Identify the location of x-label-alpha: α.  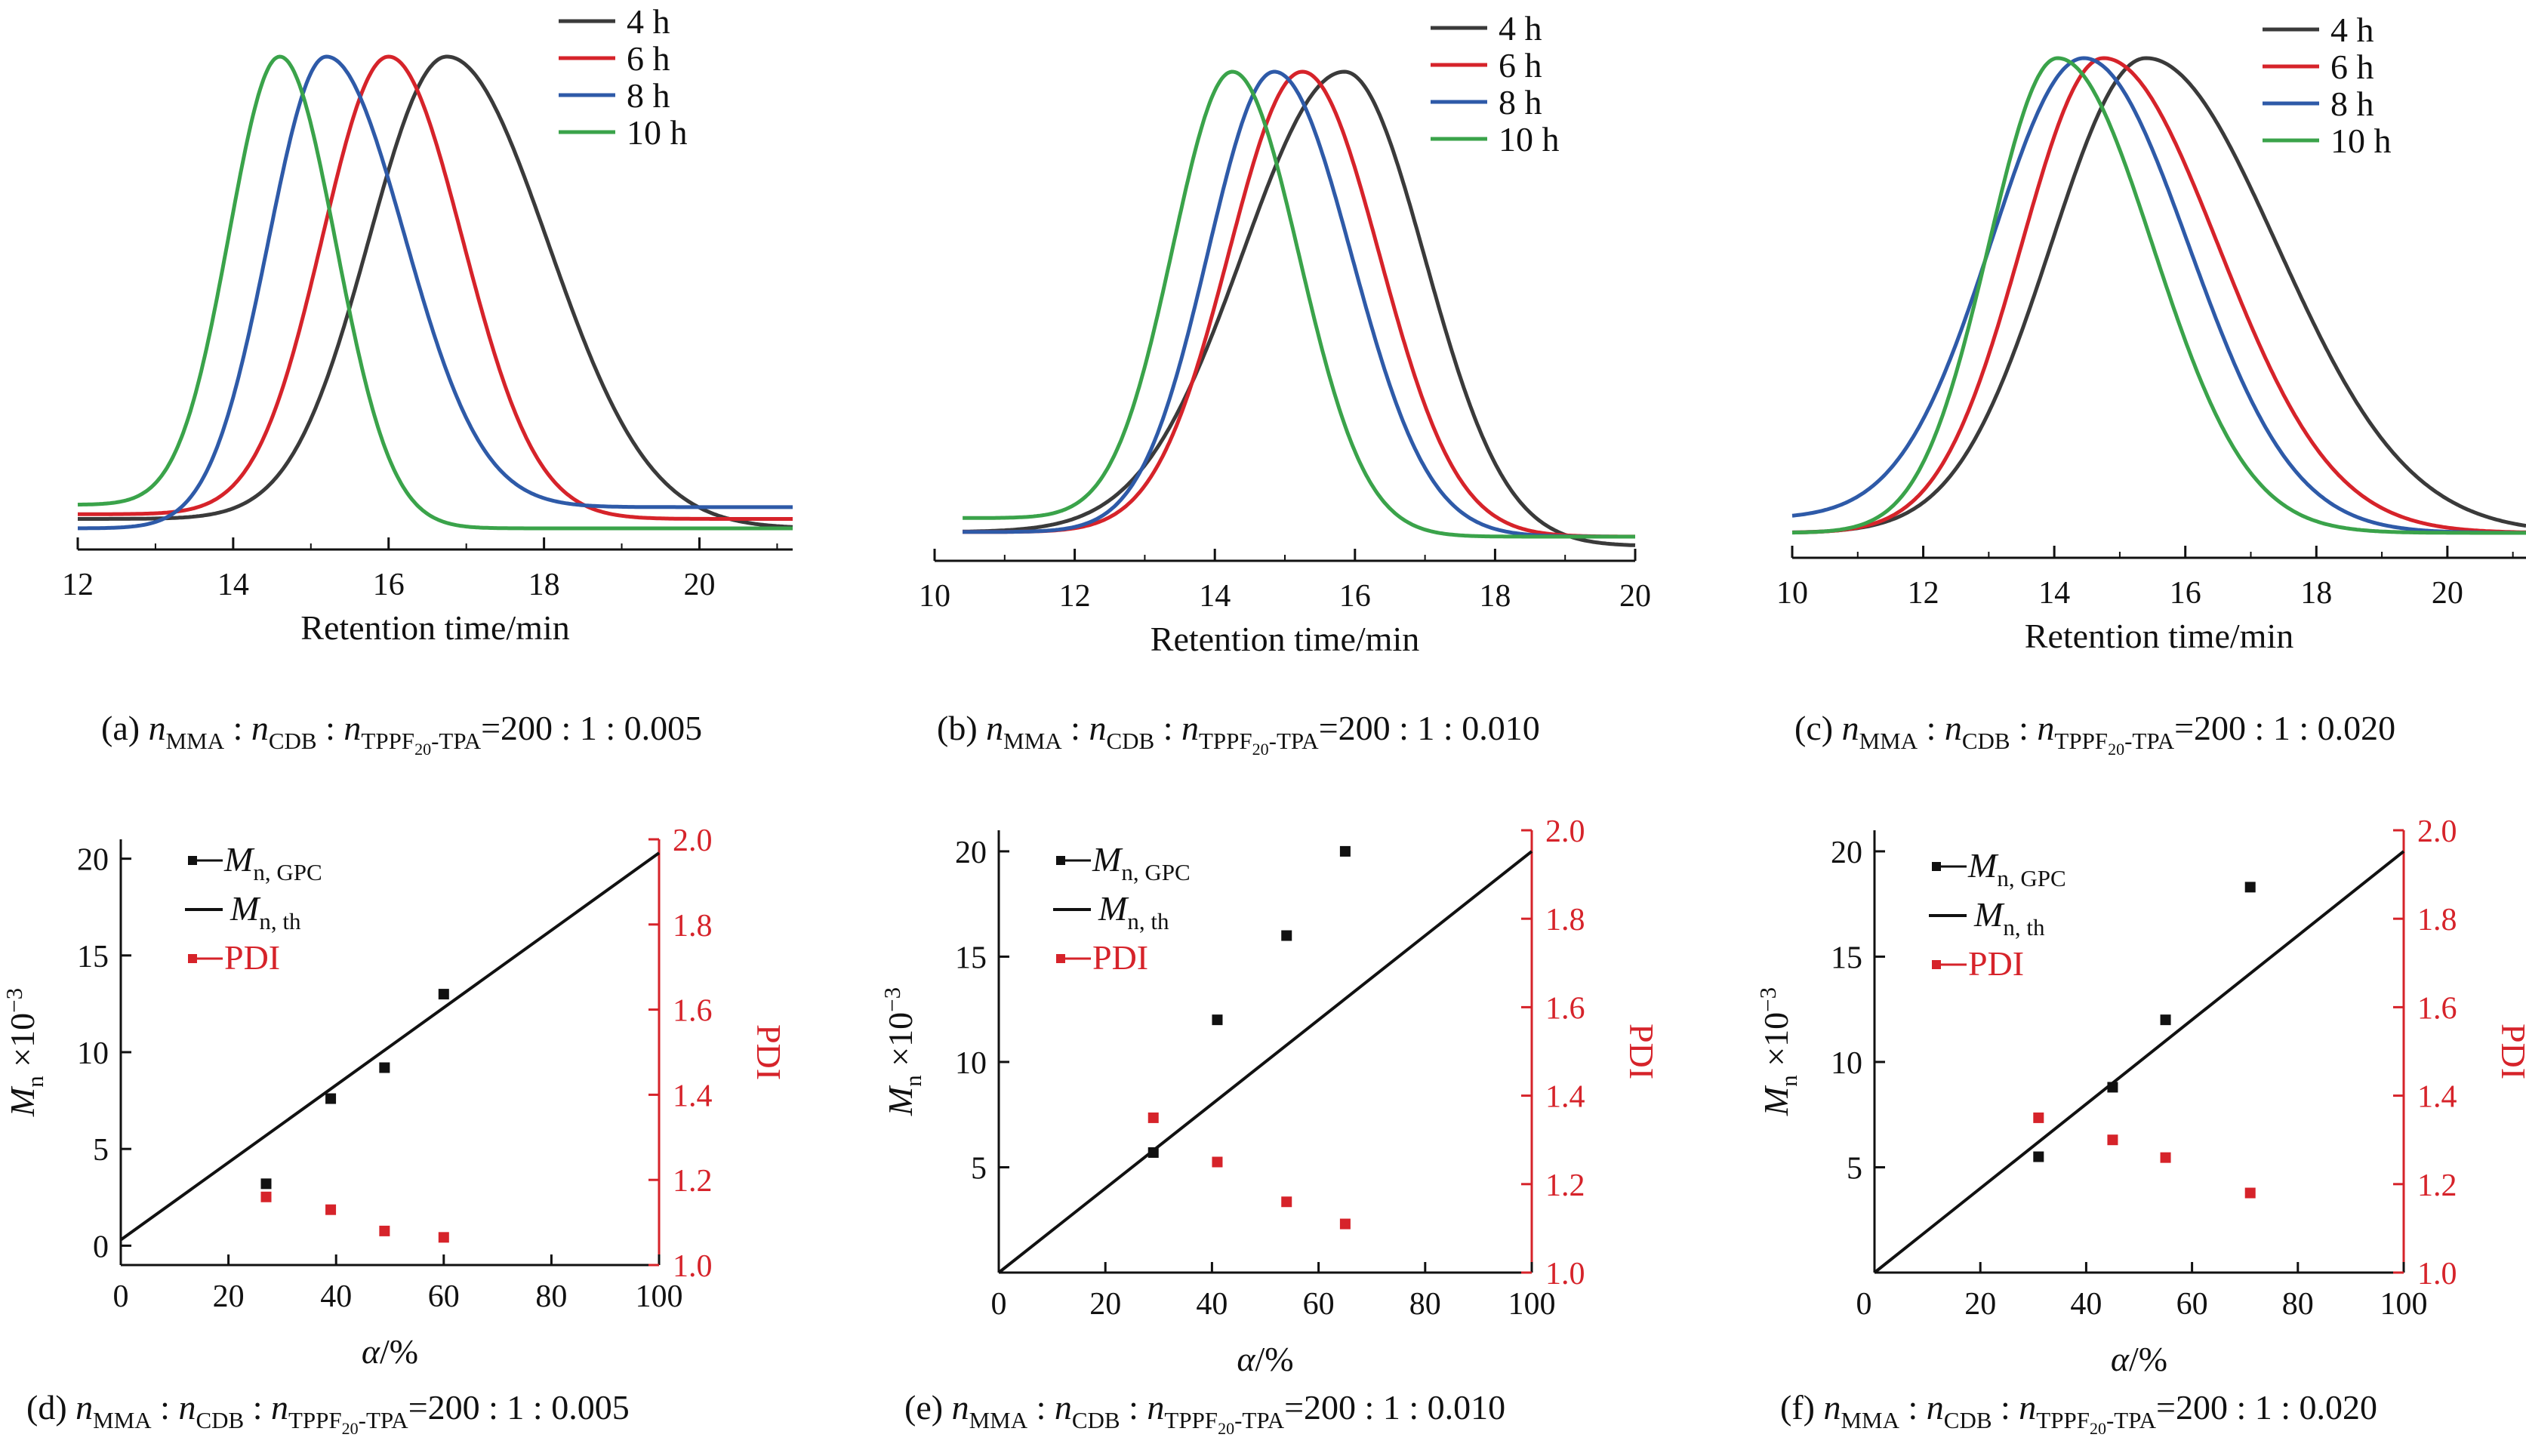
(371, 1351).